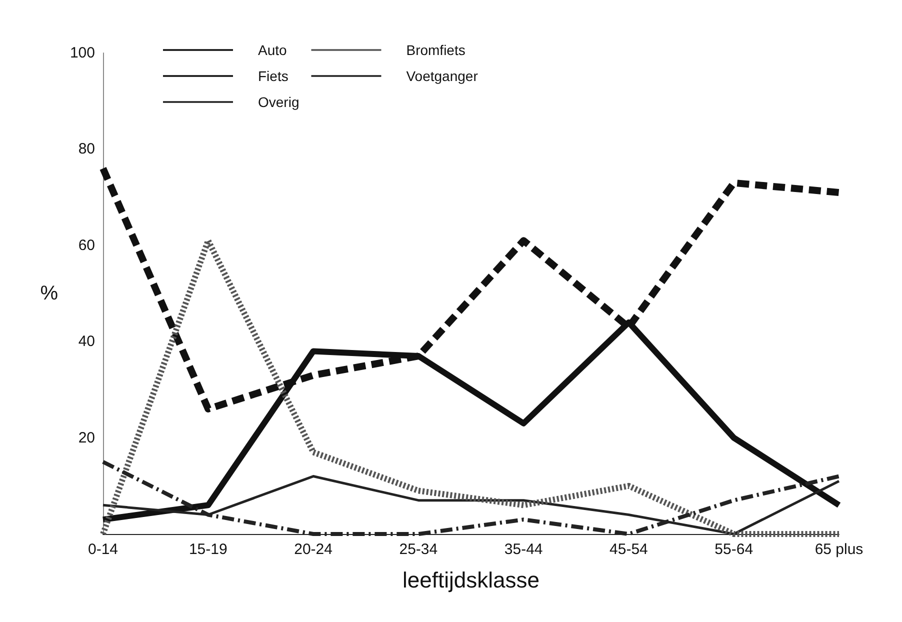 This screenshot has height=622, width=902. I want to click on x-tick-label: 15-19, so click(208, 549).